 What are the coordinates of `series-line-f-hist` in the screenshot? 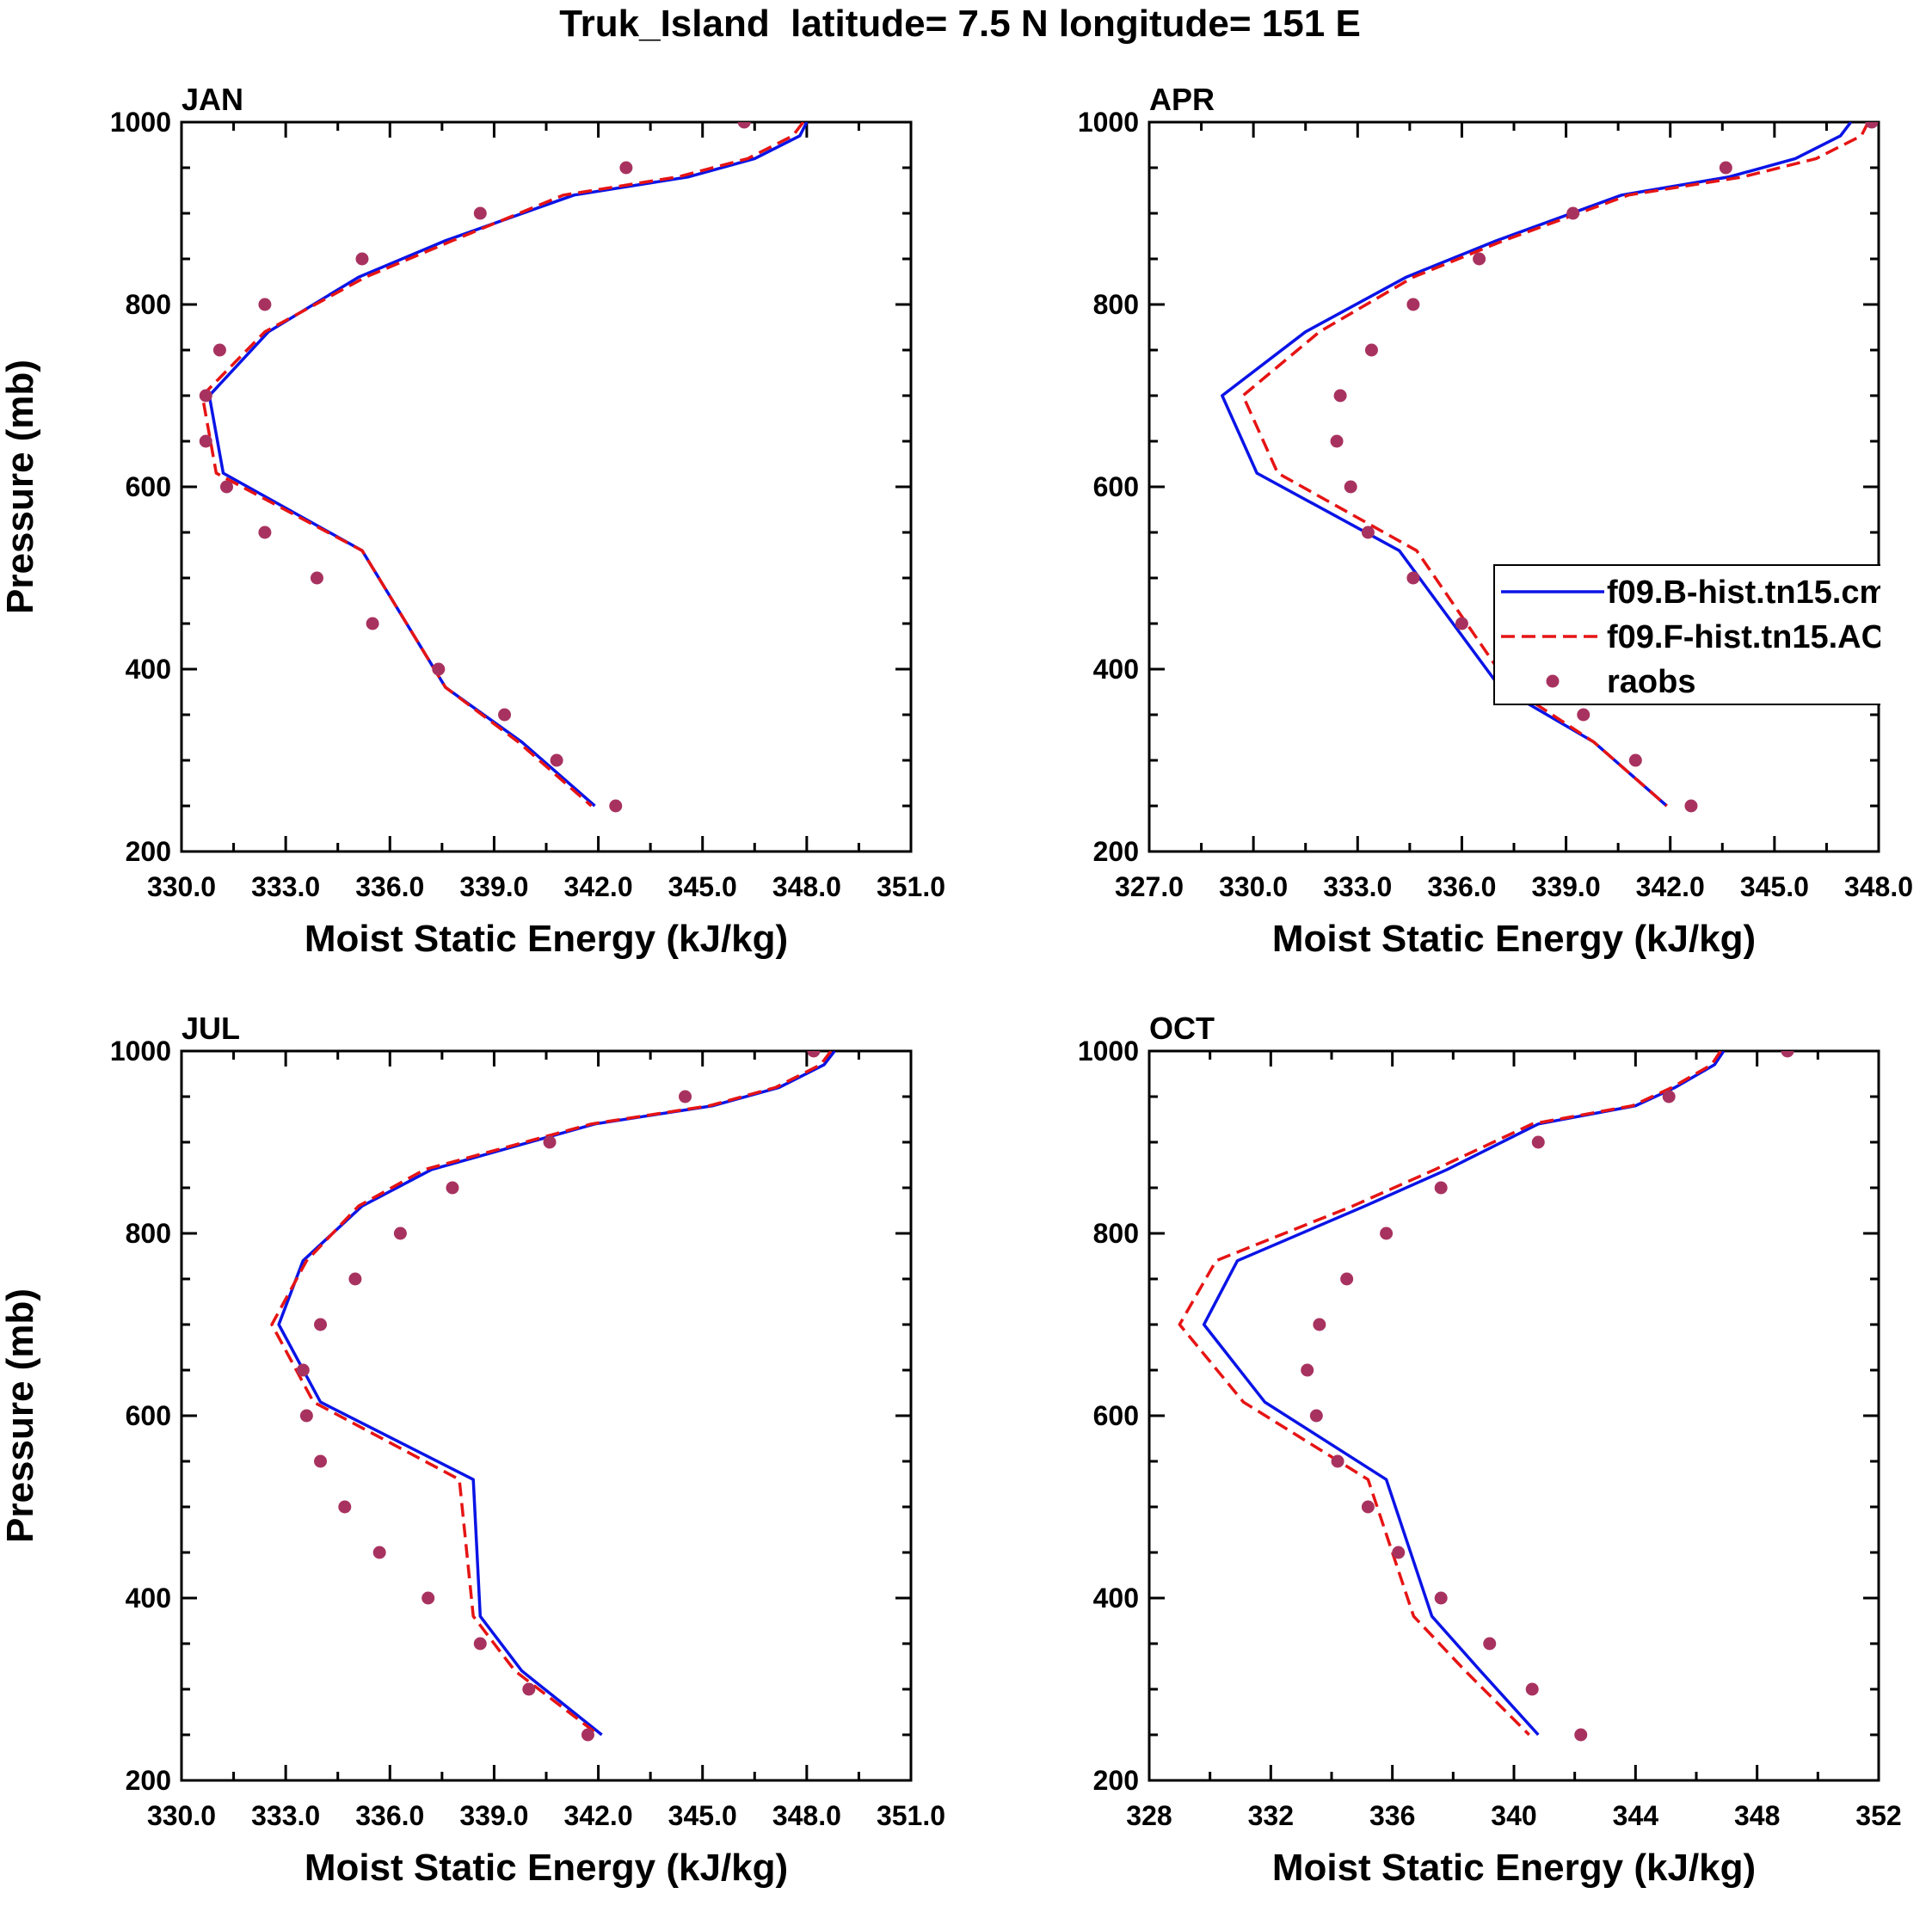 It's located at (502, 465).